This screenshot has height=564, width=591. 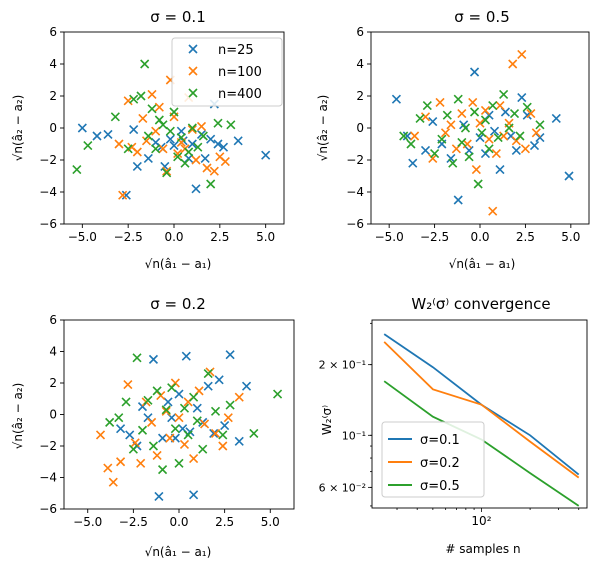 What do you see at coordinates (342, 365) in the screenshot?
I see `y-tick-label: 2 × 10⁻¹` at bounding box center [342, 365].